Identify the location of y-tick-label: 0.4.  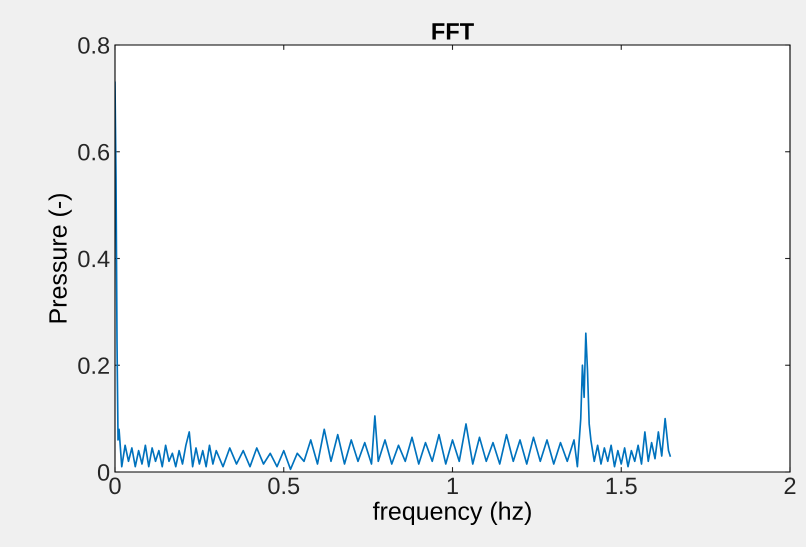
(94, 259).